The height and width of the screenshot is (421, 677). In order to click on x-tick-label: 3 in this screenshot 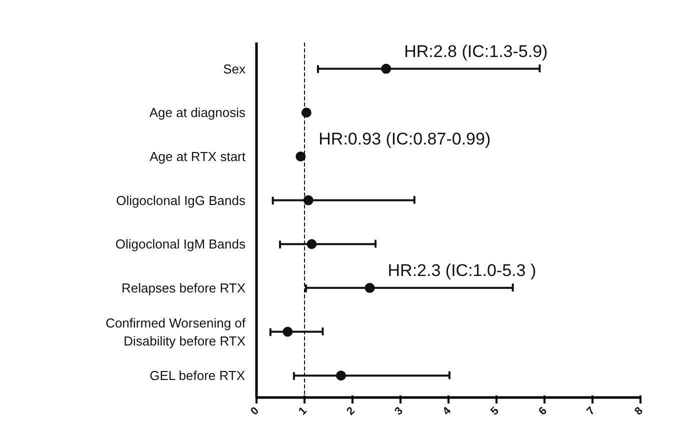, I will do `click(399, 411)`.